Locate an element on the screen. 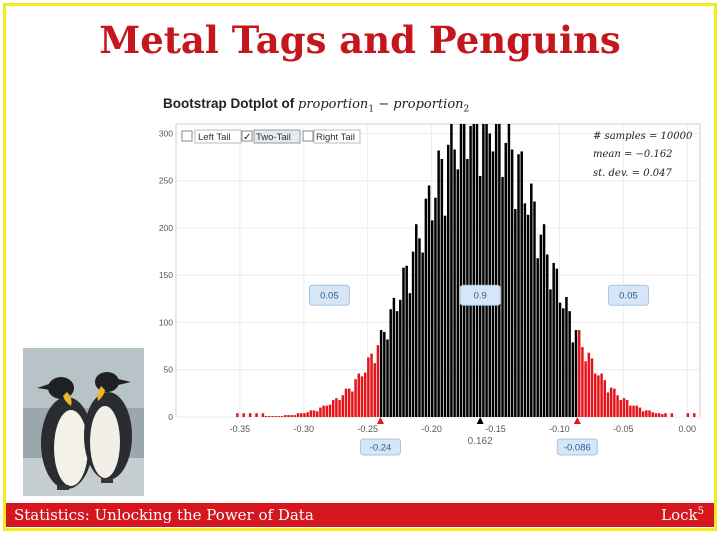 Image resolution: width=720 pixels, height=540 pixels. mean-marker-arrow-icon is located at coordinates (480, 420).